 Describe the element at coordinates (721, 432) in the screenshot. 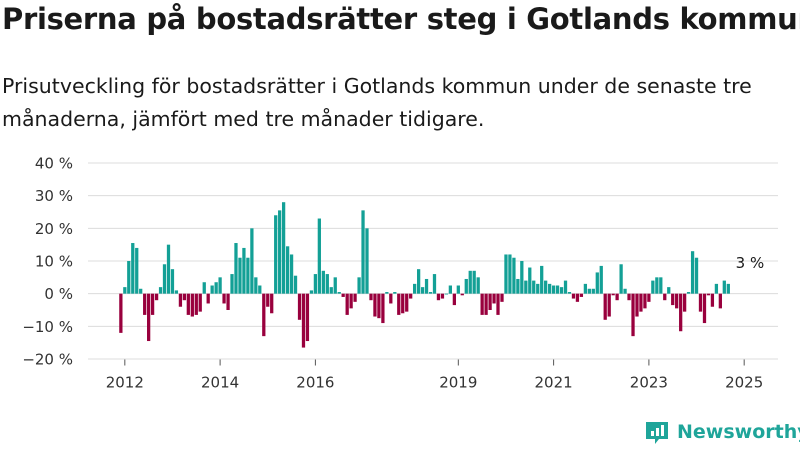

I see `newsworthy-logo: Newsworthy` at that location.